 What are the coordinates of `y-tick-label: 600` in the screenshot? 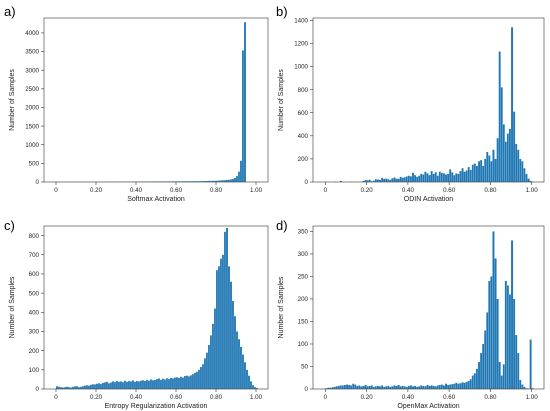 It's located at (34, 274).